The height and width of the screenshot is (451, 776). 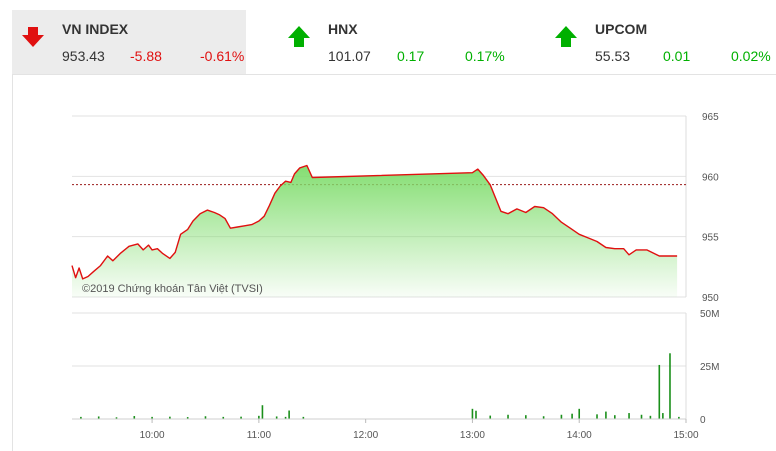 I want to click on arrow-down-icon, so click(x=33, y=37).